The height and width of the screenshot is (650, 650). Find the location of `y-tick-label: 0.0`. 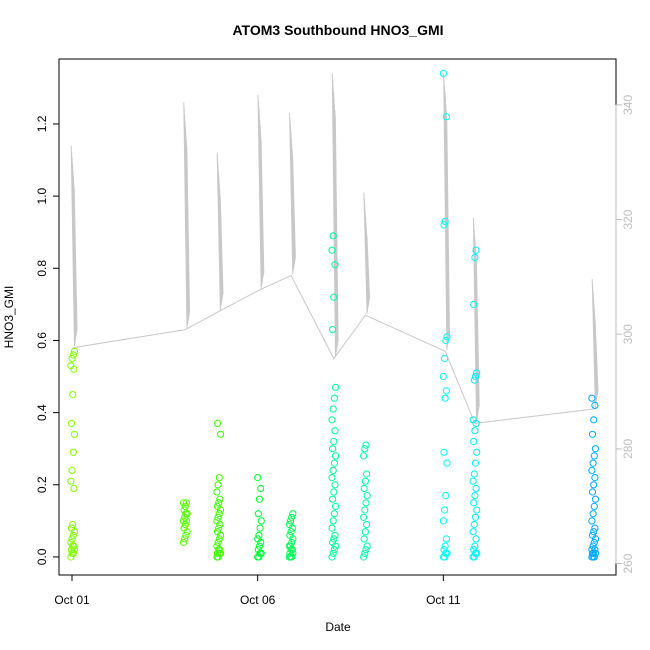

y-tick-label: 0.0 is located at coordinates (42, 556).